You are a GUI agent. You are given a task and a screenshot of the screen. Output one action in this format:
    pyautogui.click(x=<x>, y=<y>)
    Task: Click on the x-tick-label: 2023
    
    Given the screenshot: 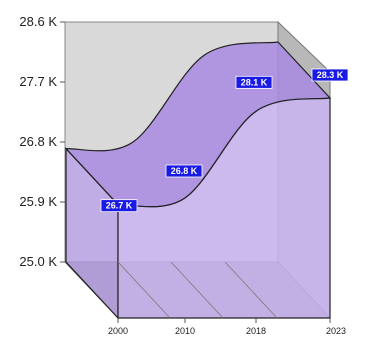 What is the action you would take?
    pyautogui.click(x=336, y=331)
    